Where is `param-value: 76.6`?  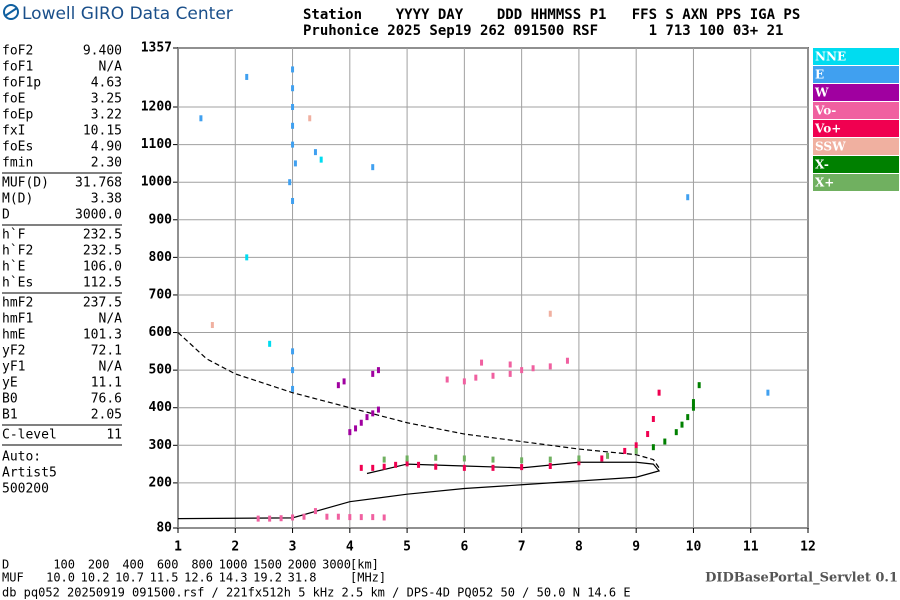
param-value: 76.6 is located at coordinates (106, 399).